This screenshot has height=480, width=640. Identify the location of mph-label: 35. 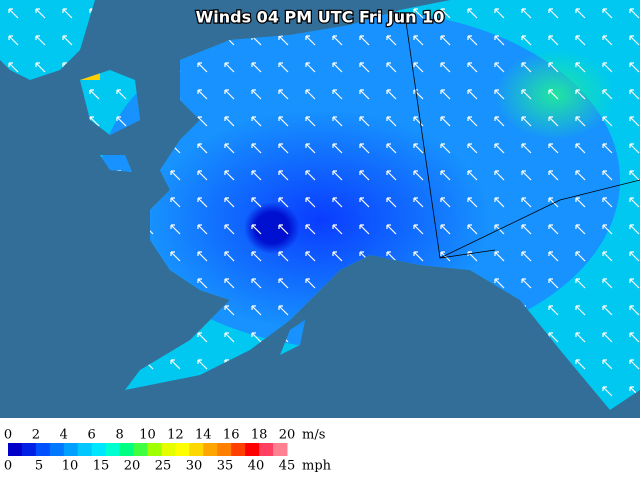
(225, 466).